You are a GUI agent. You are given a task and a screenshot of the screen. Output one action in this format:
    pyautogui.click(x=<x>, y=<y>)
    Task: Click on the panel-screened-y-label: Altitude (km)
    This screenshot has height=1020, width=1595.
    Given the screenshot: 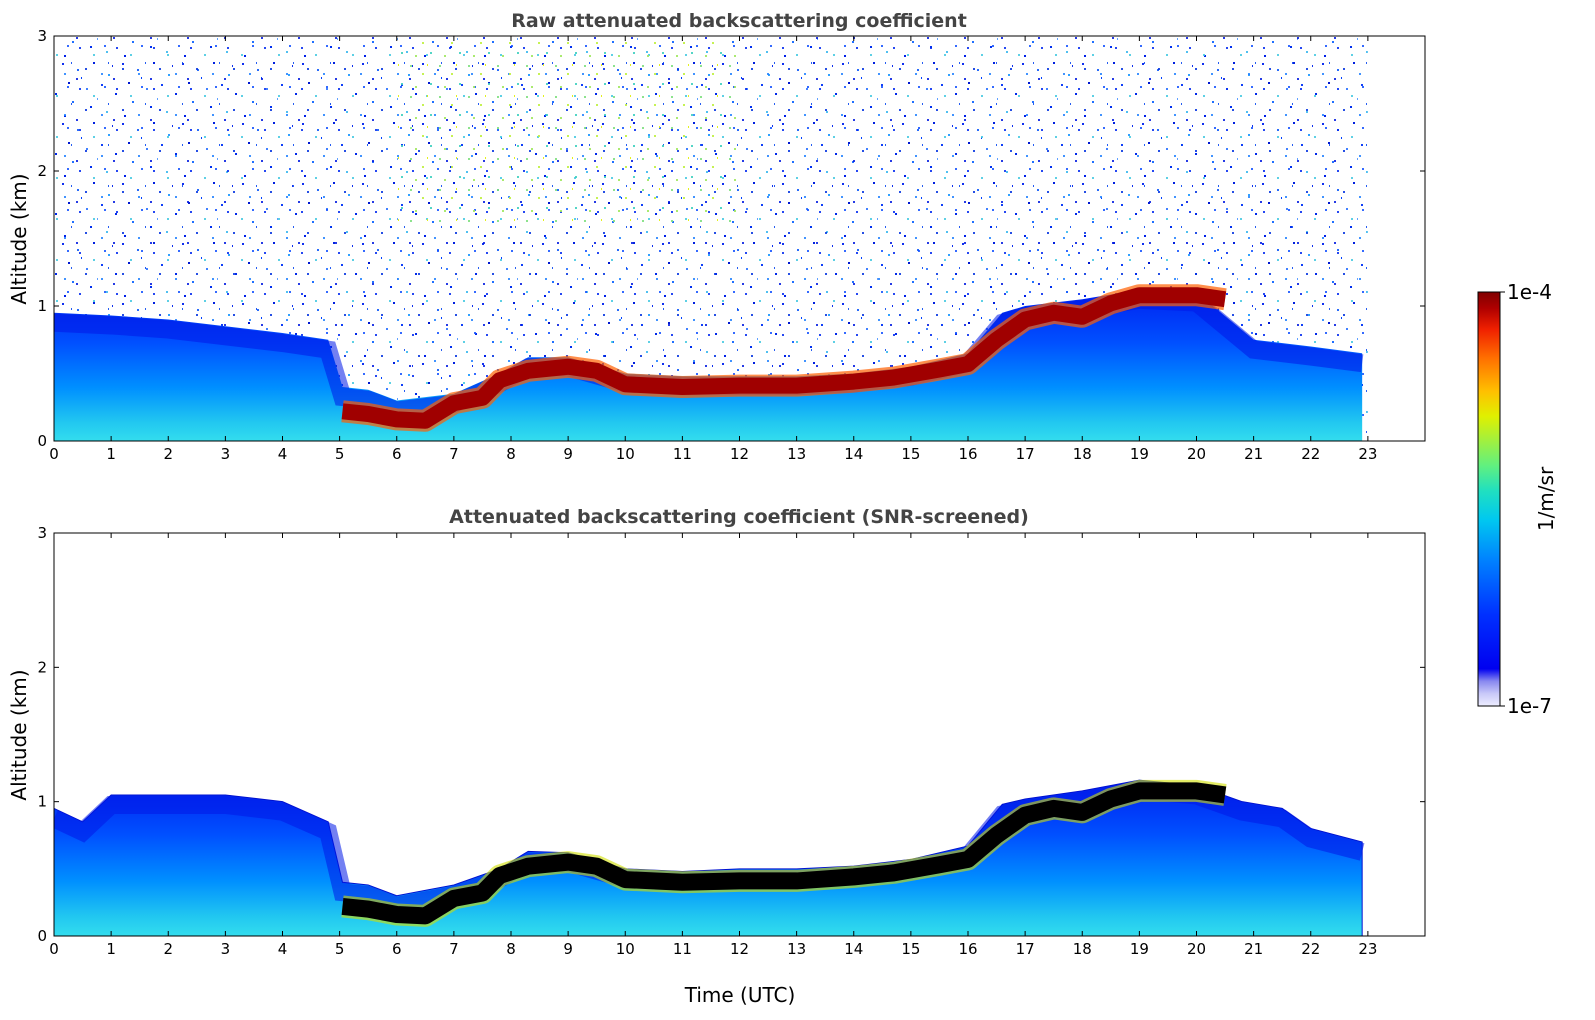 What is the action you would take?
    pyautogui.click(x=19, y=734)
    